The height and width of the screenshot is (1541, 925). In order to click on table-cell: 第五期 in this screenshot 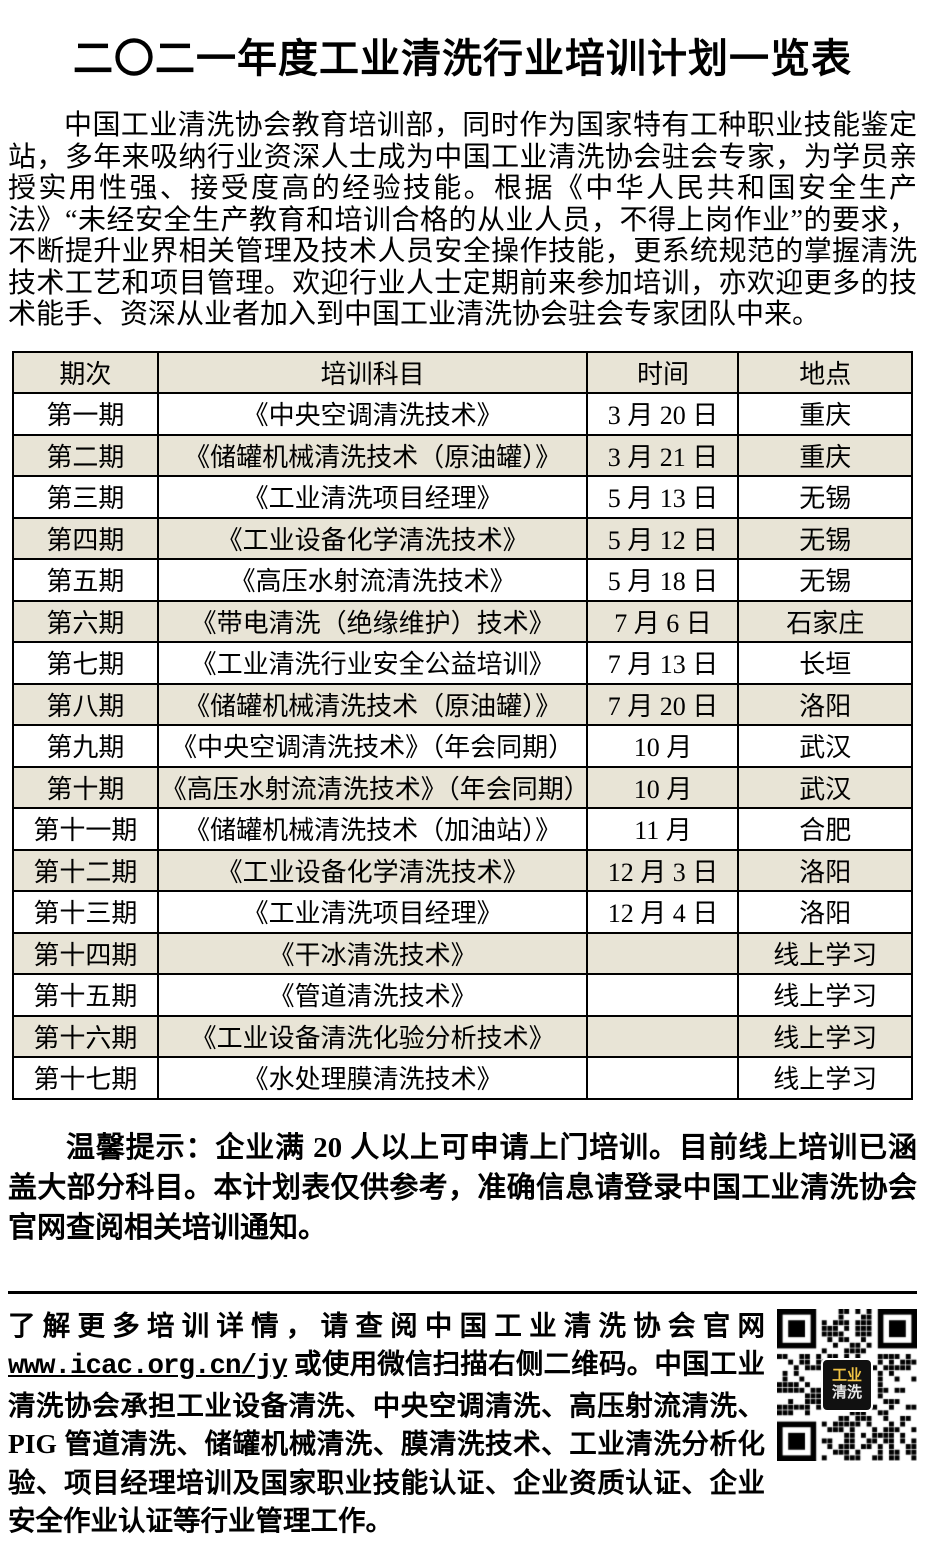, I will do `click(85, 580)`.